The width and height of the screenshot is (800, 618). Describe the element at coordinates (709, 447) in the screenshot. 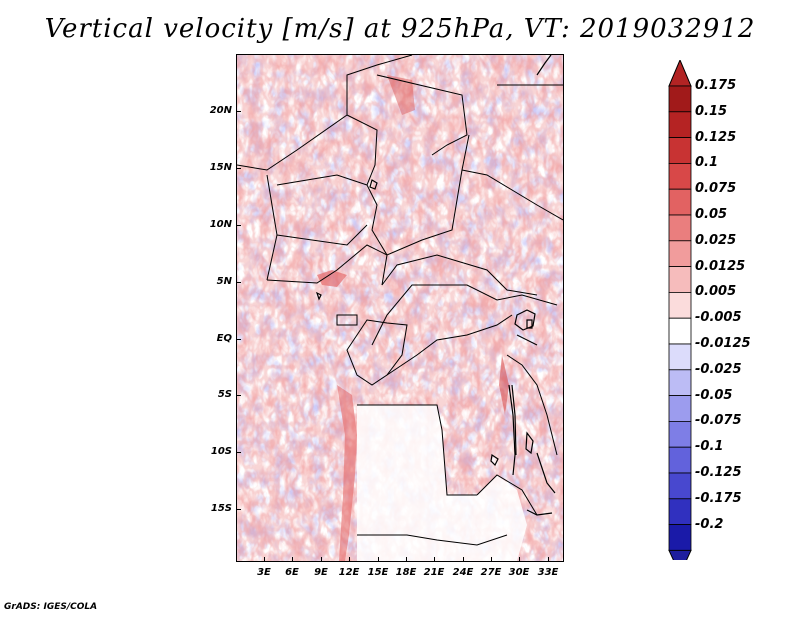

I see `colorbar-label: -0.1` at that location.